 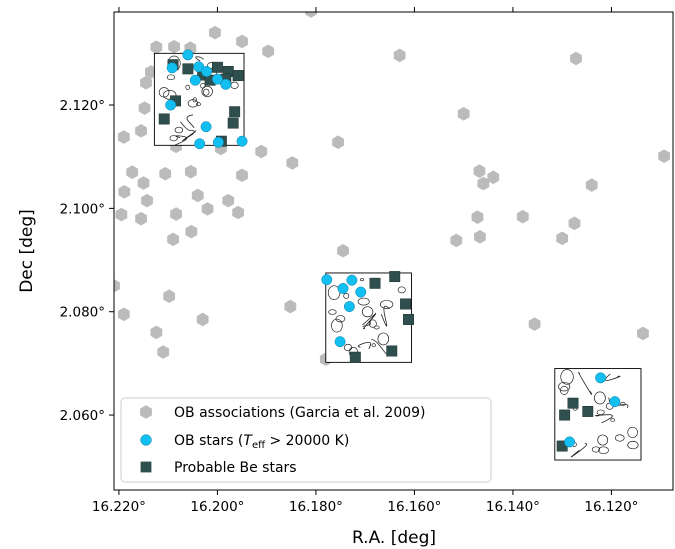 What do you see at coordinates (146, 467) in the screenshot?
I see `legend-square-icon` at bounding box center [146, 467].